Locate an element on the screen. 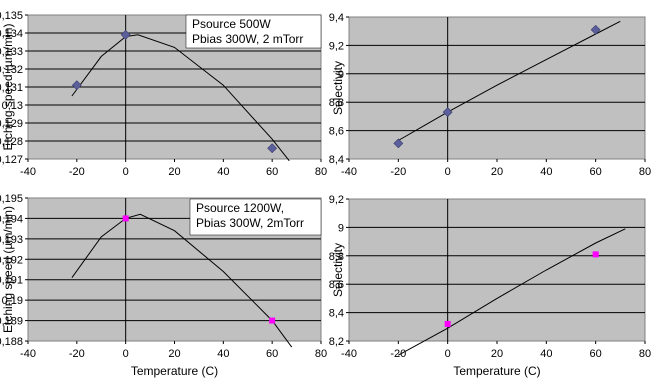  annotation-text: Psource 1200W, is located at coordinates (240, 208).